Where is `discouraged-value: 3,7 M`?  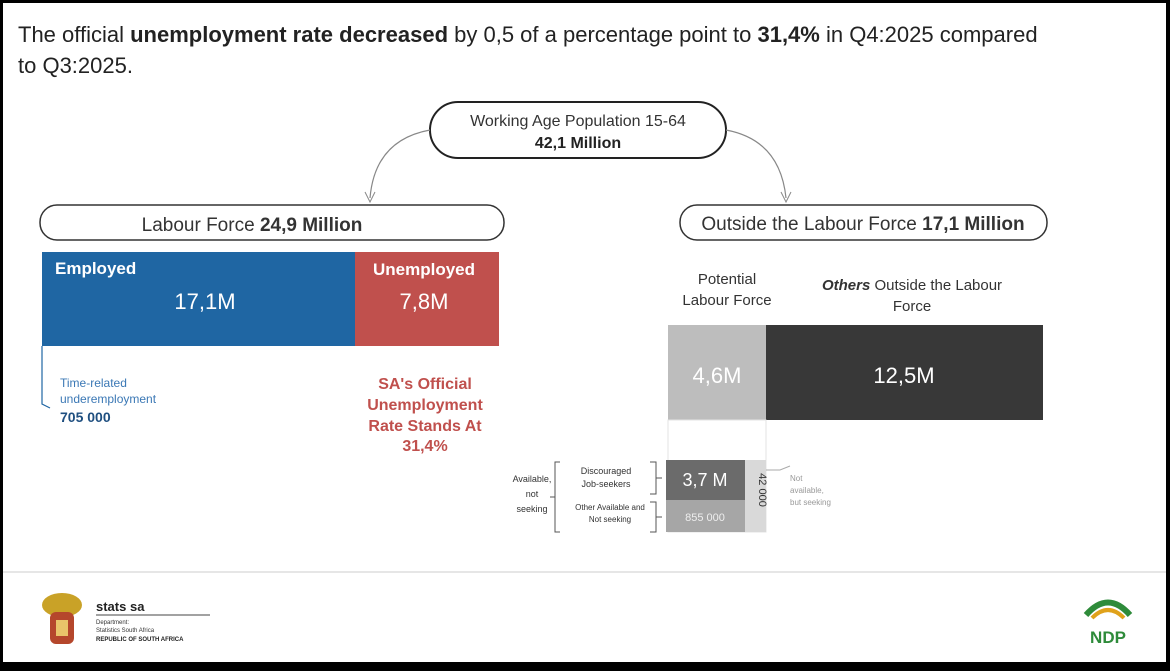
discouraged-value: 3,7 M is located at coordinates (704, 480).